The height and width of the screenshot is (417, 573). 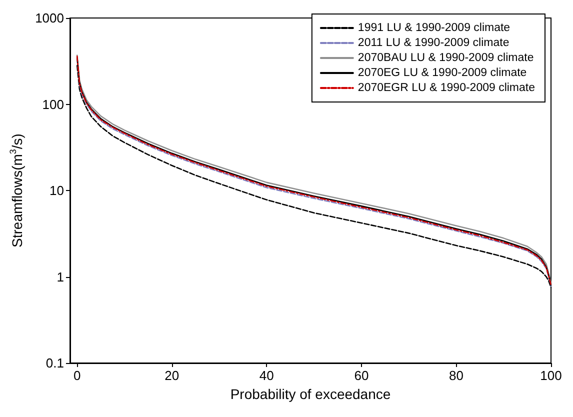 What do you see at coordinates (49, 18) in the screenshot?
I see `y-tick-label: 1000` at bounding box center [49, 18].